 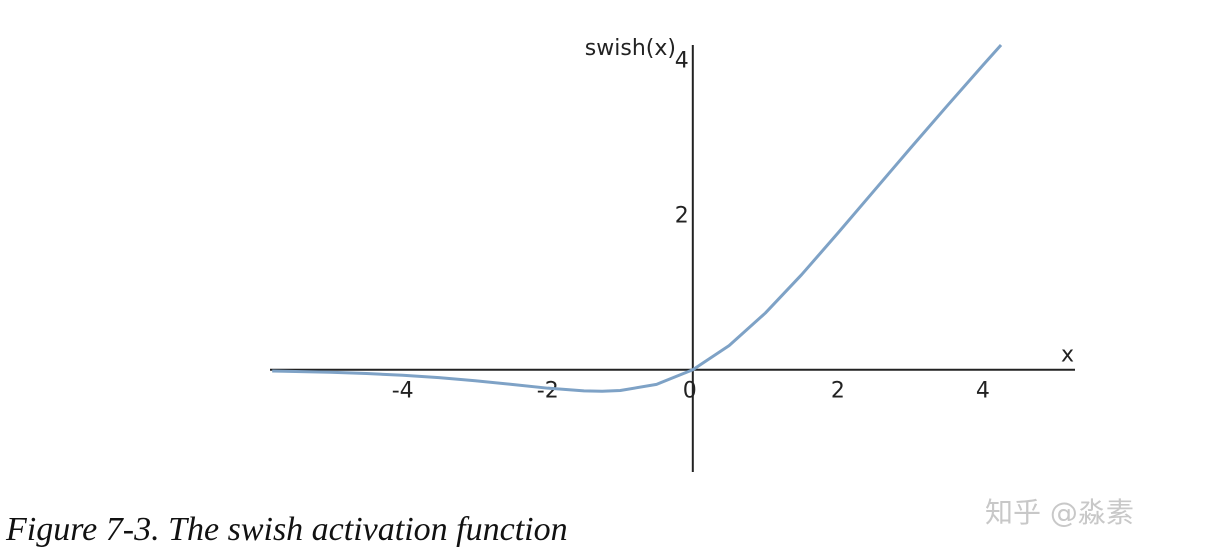 What do you see at coordinates (403, 391) in the screenshot?
I see `x-tick-label: -4` at bounding box center [403, 391].